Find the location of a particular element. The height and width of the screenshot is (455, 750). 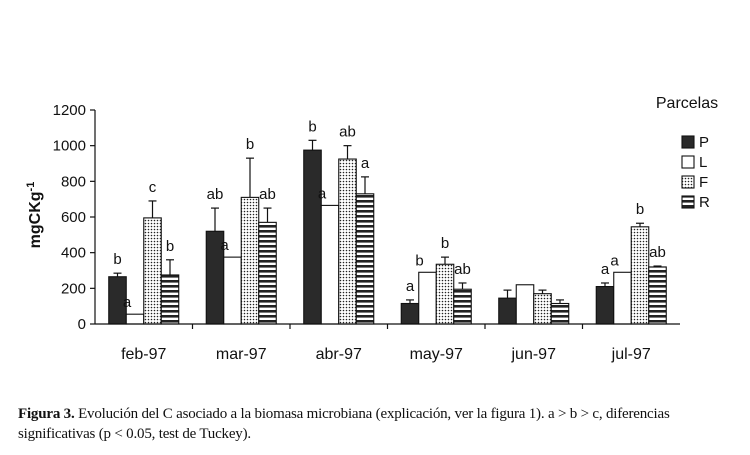

x-tick-label: jul-97 is located at coordinates (631, 354).